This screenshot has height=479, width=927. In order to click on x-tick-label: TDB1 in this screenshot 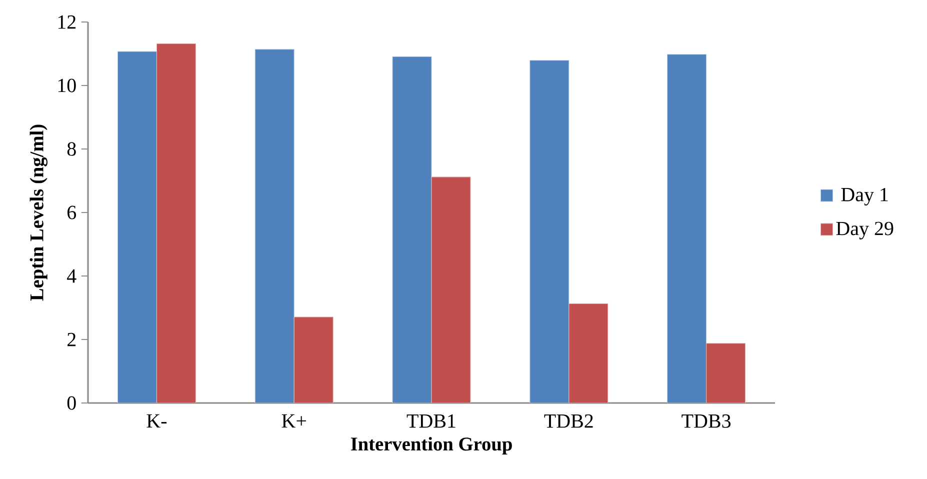, I will do `click(431, 421)`.